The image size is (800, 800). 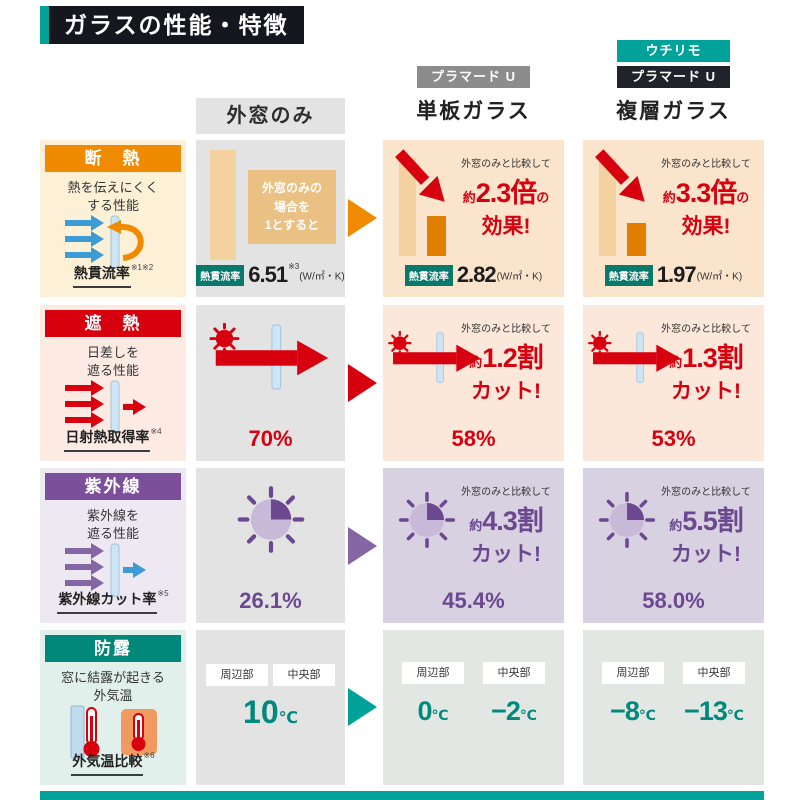 I want to click on temp-pair: 周辺部 0℃ 中央部 −2℃, so click(x=473, y=694).